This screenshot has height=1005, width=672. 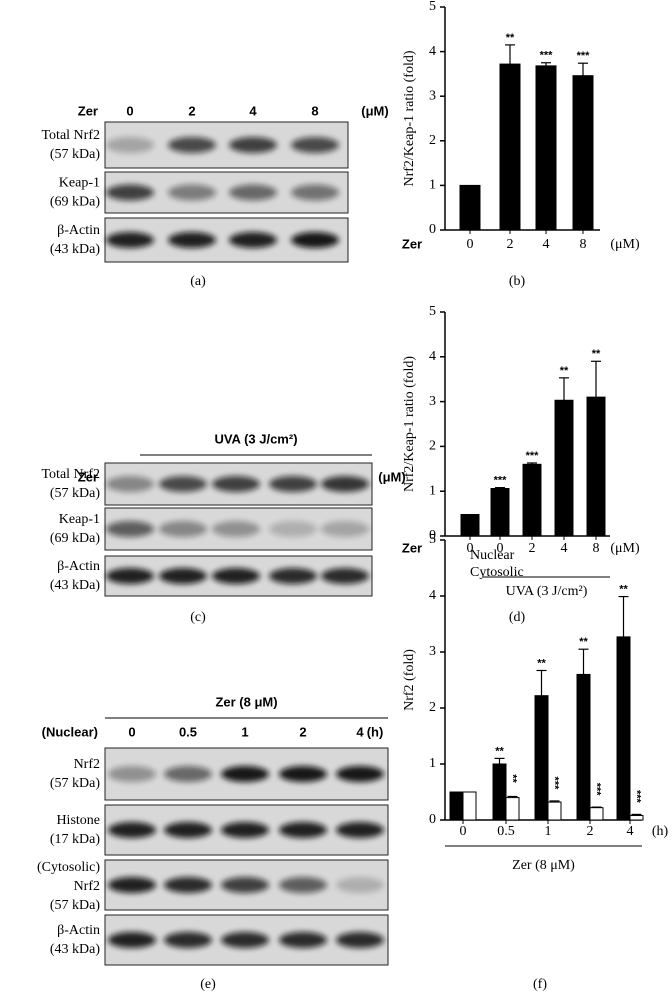 I want to click on row-size: (57 kDa), so click(x=75, y=493).